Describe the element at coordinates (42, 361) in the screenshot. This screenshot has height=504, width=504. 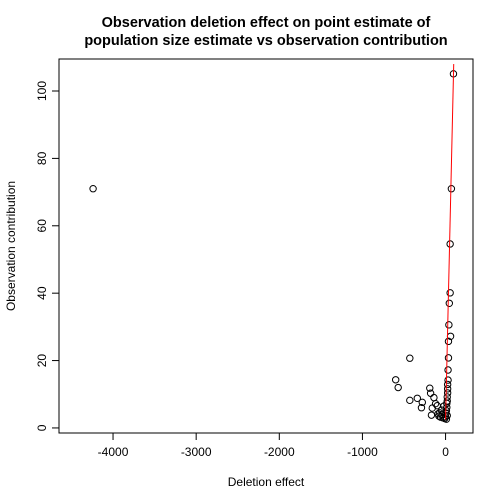
I see `y-tick-label: 20` at that location.